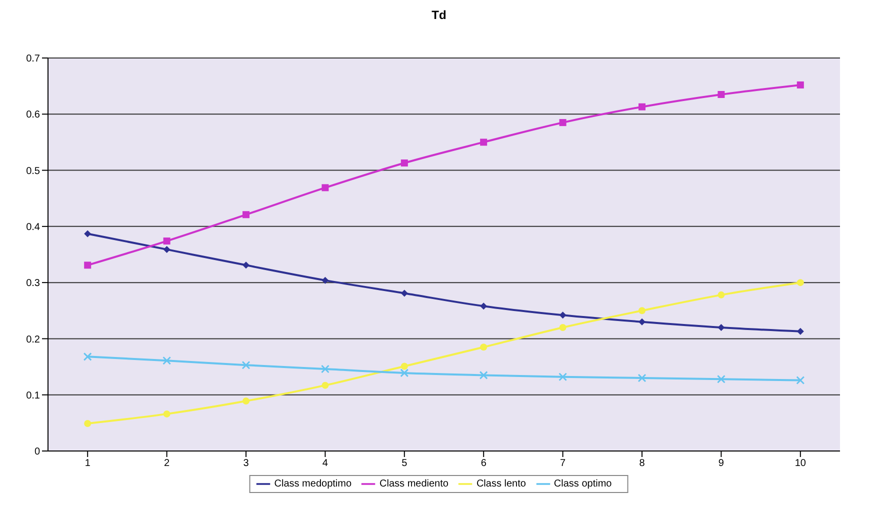  What do you see at coordinates (33, 284) in the screenshot?
I see `y-tick-label: 0.3` at bounding box center [33, 284].